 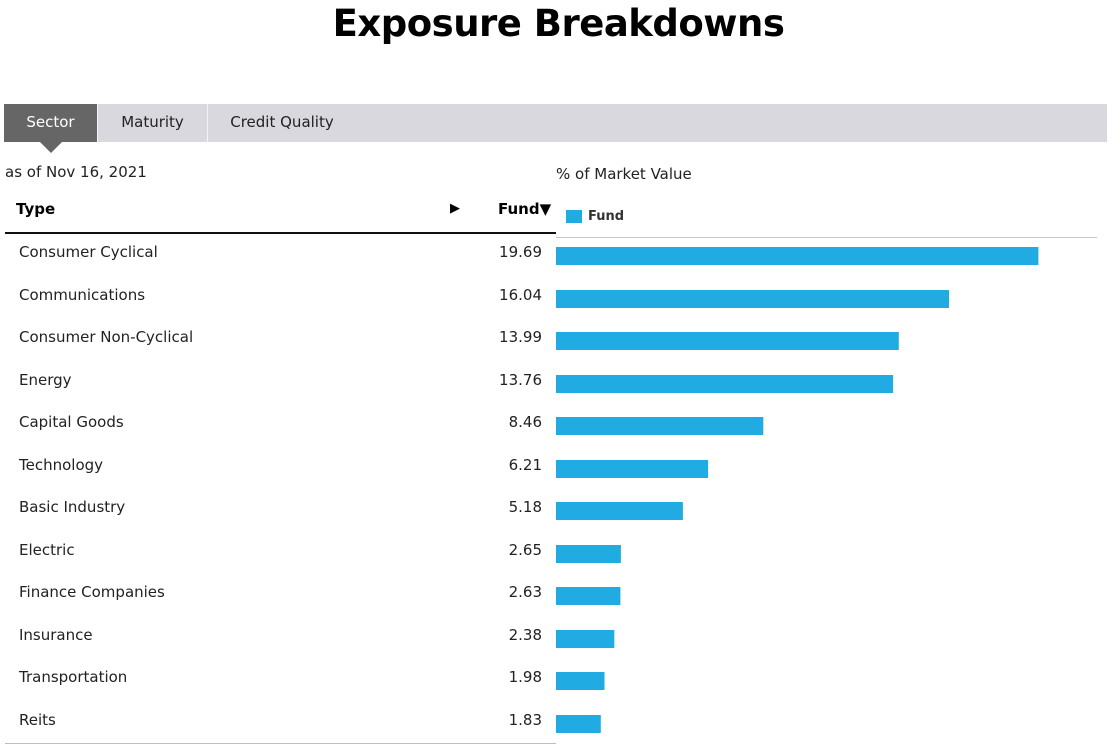 What do you see at coordinates (525, 677) in the screenshot?
I see `row-value: 1.98` at bounding box center [525, 677].